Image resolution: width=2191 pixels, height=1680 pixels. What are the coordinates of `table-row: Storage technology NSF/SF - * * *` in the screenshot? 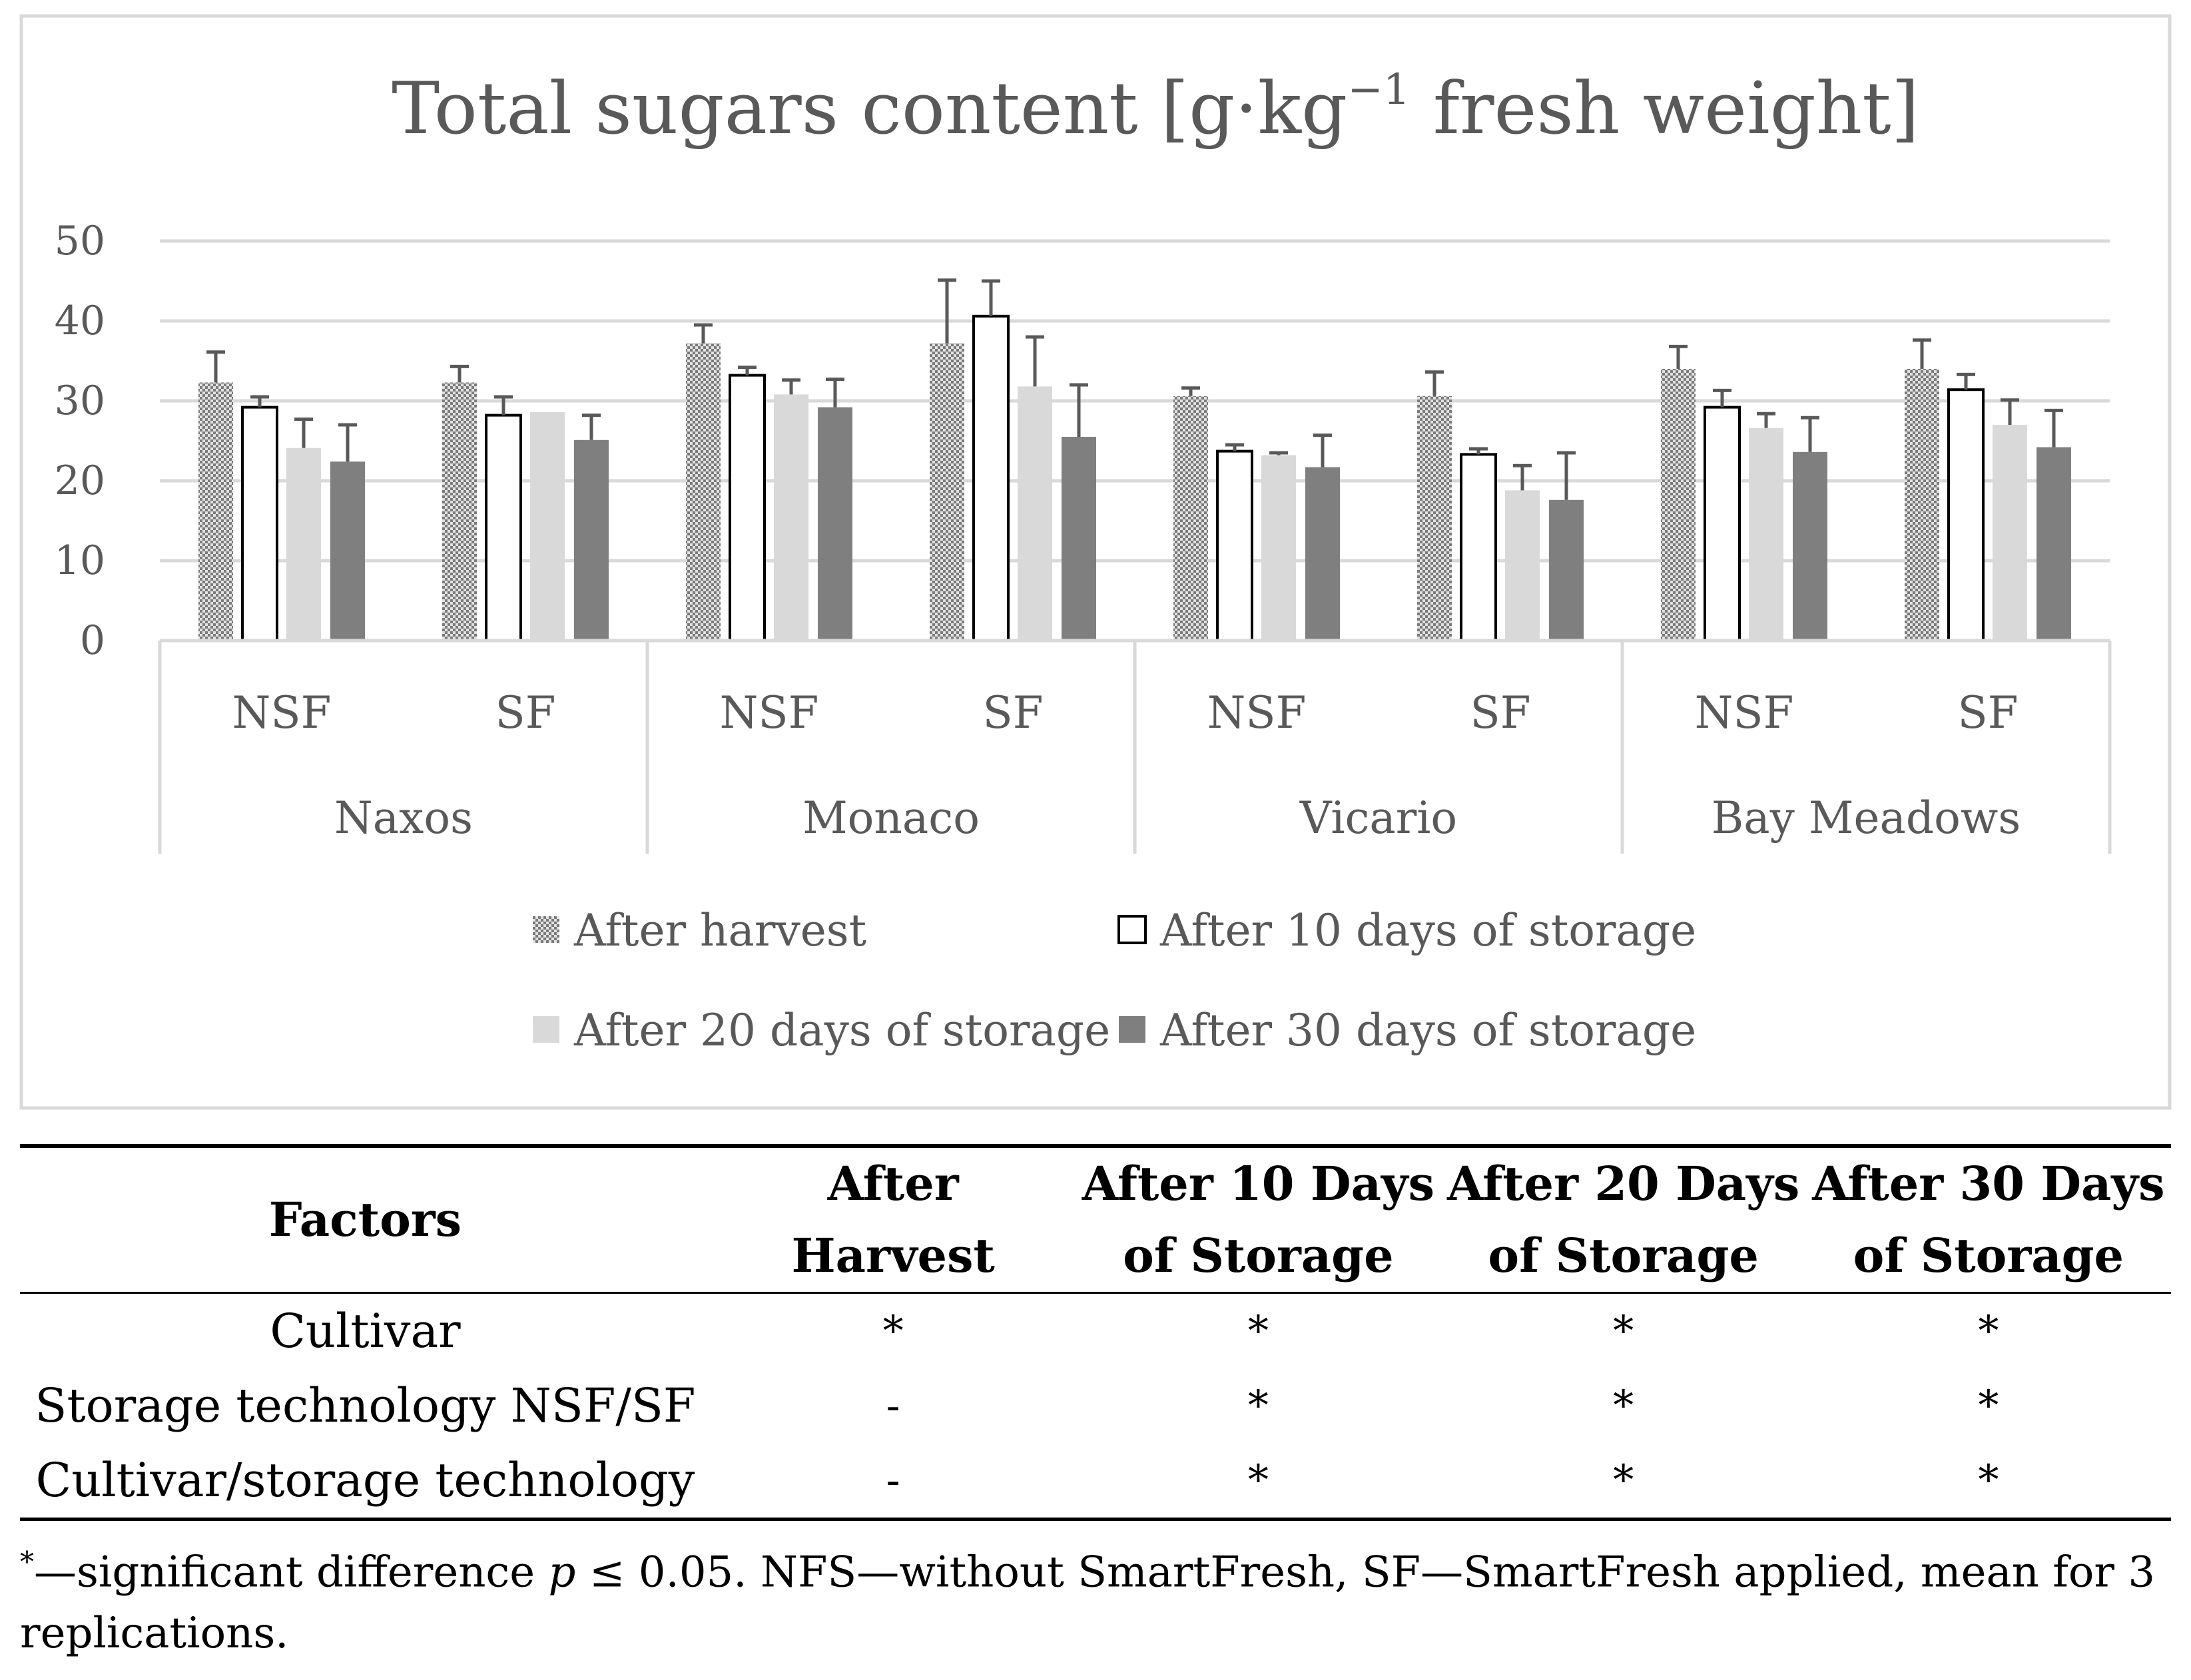 It's located at (1095, 1405).